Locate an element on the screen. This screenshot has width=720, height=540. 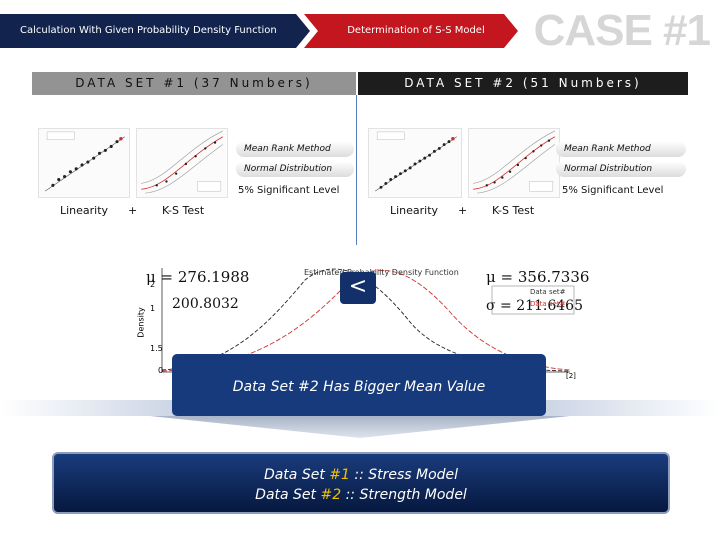
dataset-2-ks-label: K-S Test is located at coordinates (513, 210).